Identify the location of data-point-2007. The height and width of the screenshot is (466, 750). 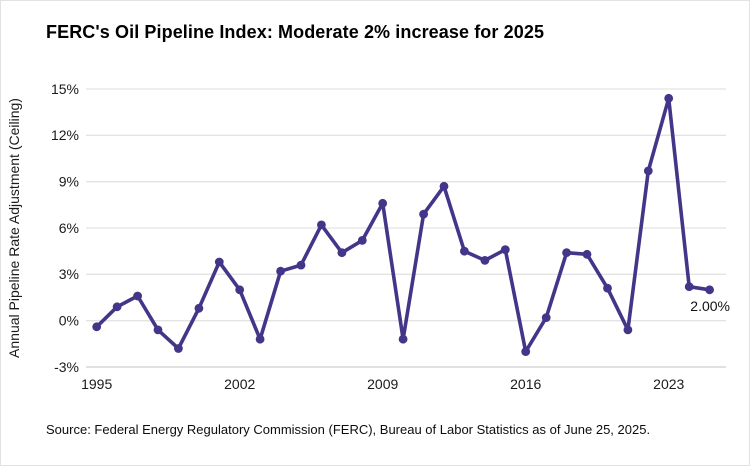
(342, 253).